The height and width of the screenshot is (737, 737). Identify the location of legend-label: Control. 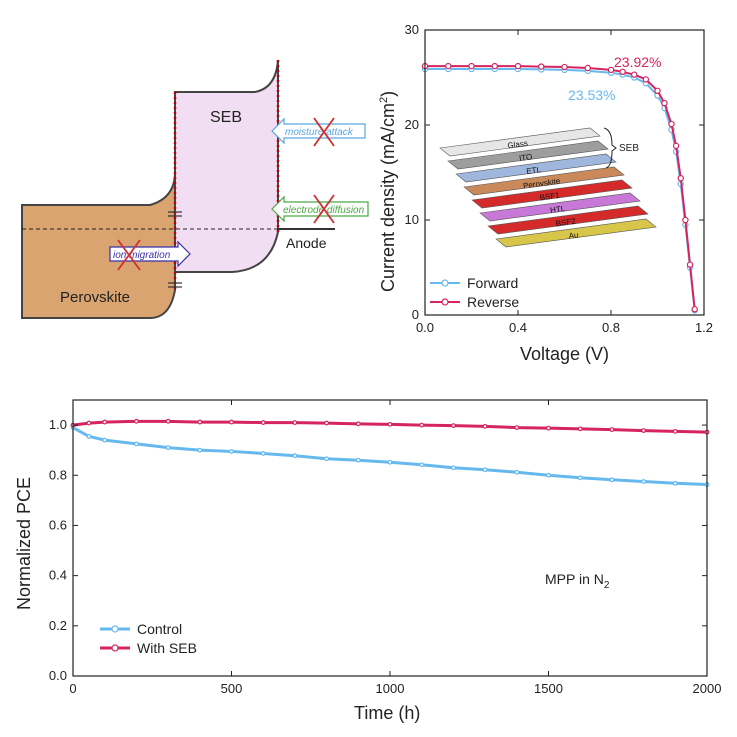
(159, 629).